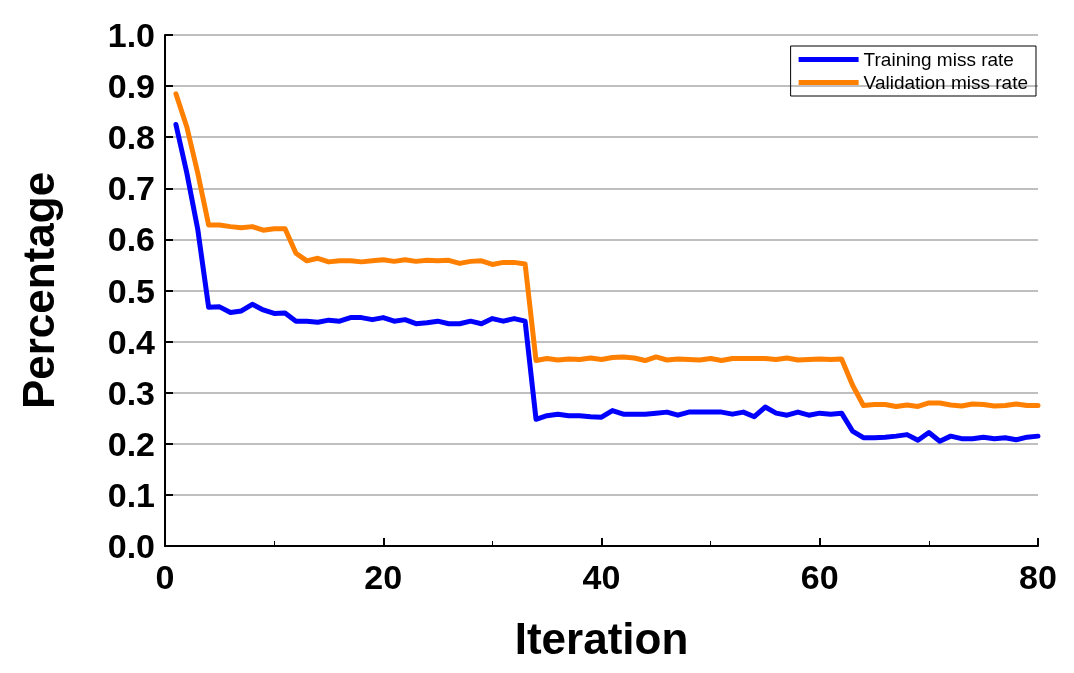 The width and height of the screenshot is (1074, 673). Describe the element at coordinates (131, 35) in the screenshot. I see `y-tick-label: 1.0` at that location.